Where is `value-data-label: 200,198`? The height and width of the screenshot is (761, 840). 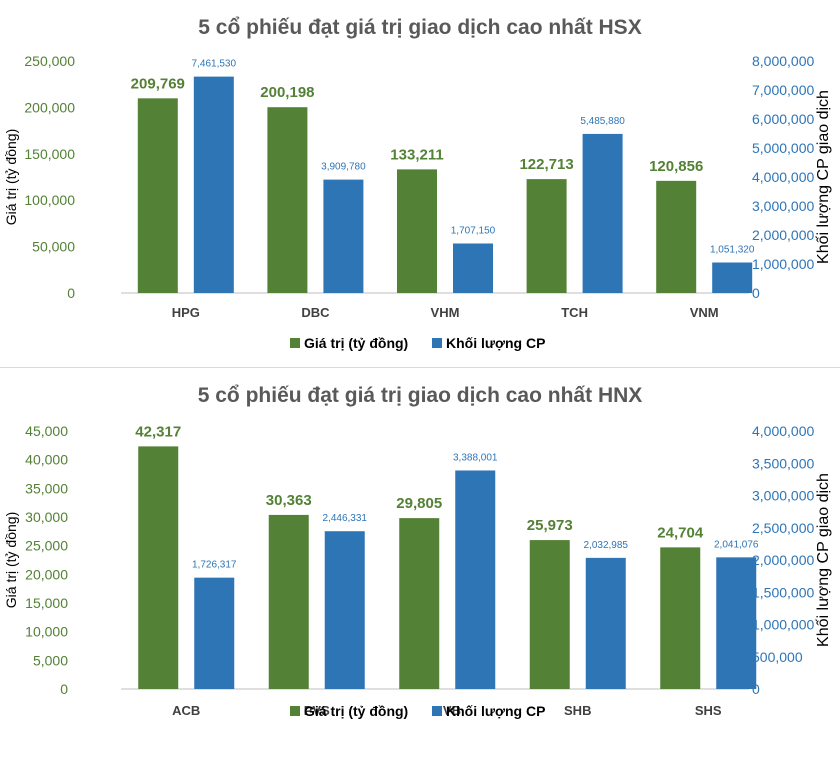
value-data-label: 200,198 is located at coordinates (287, 92).